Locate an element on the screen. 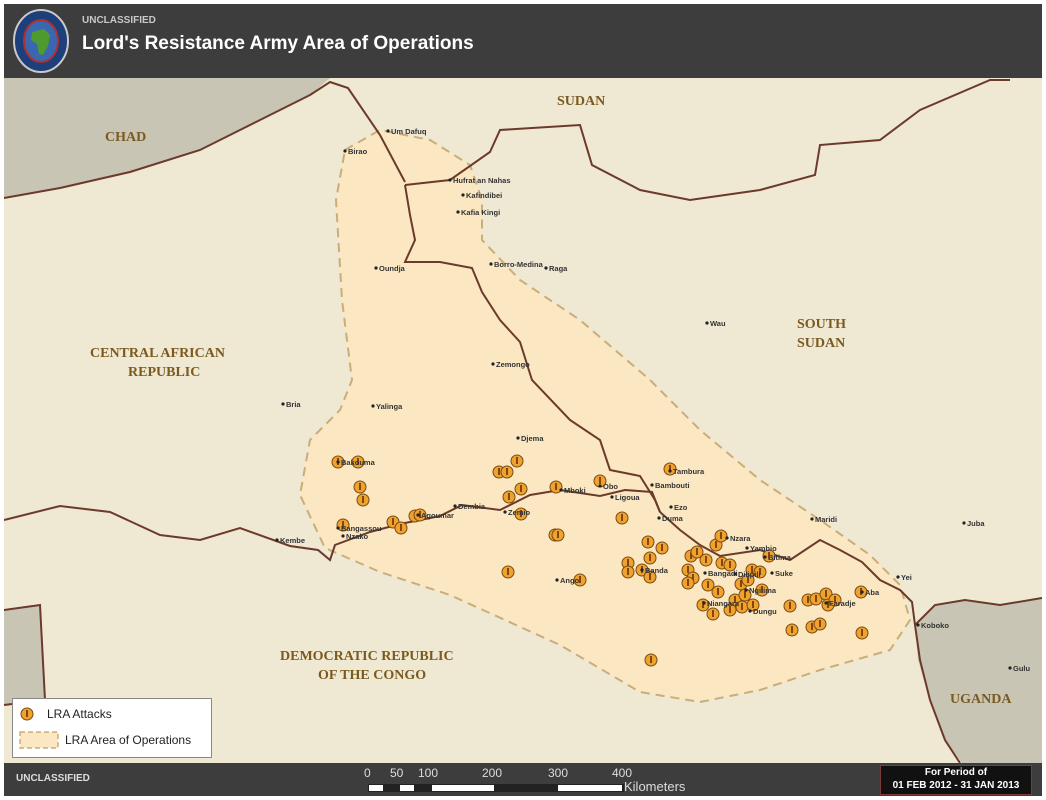 The image size is (1046, 800). city-wau: Wau is located at coordinates (715, 323).